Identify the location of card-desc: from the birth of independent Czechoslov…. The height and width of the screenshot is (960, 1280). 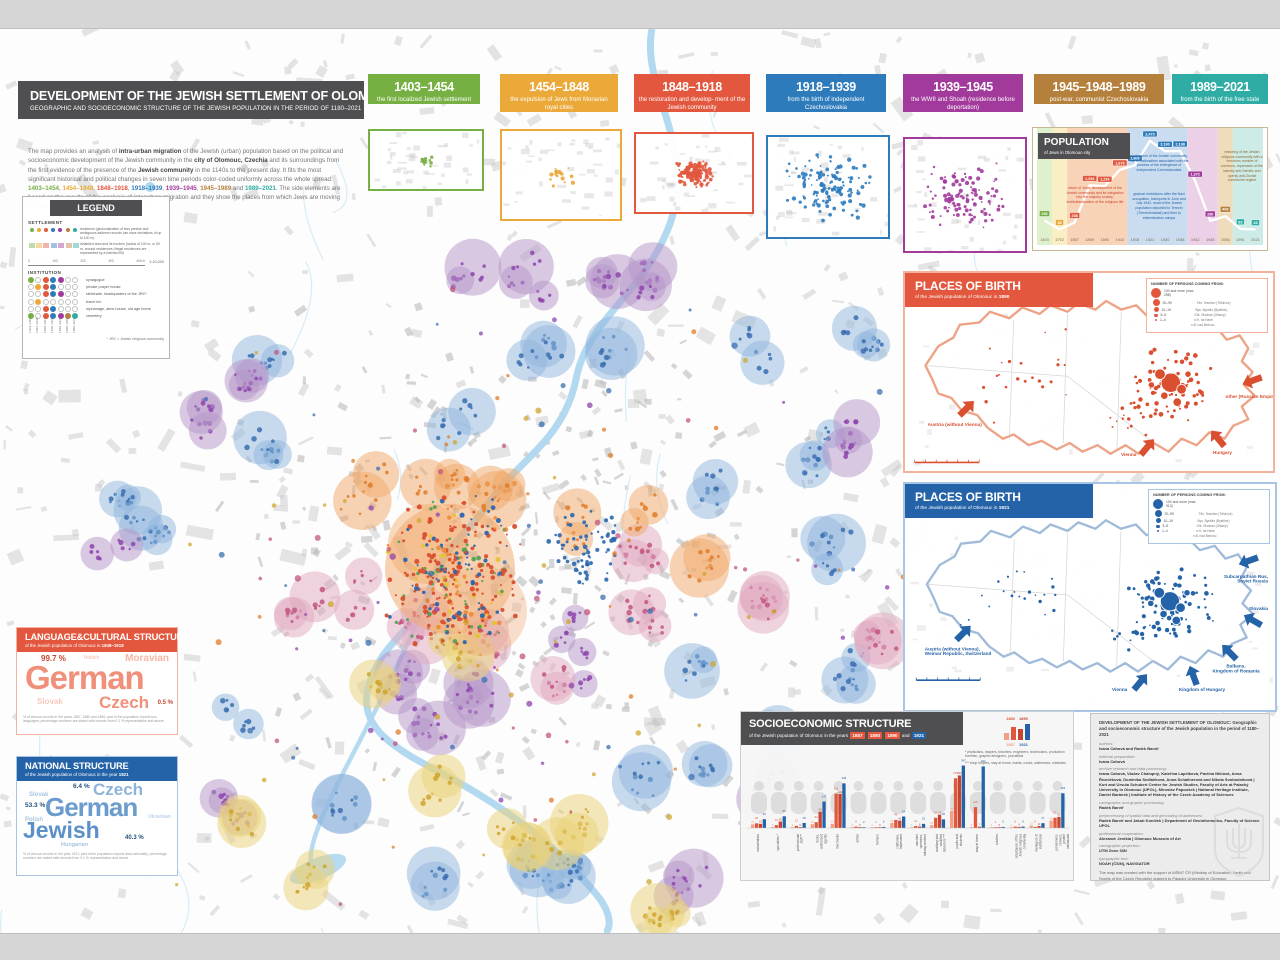
(826, 104).